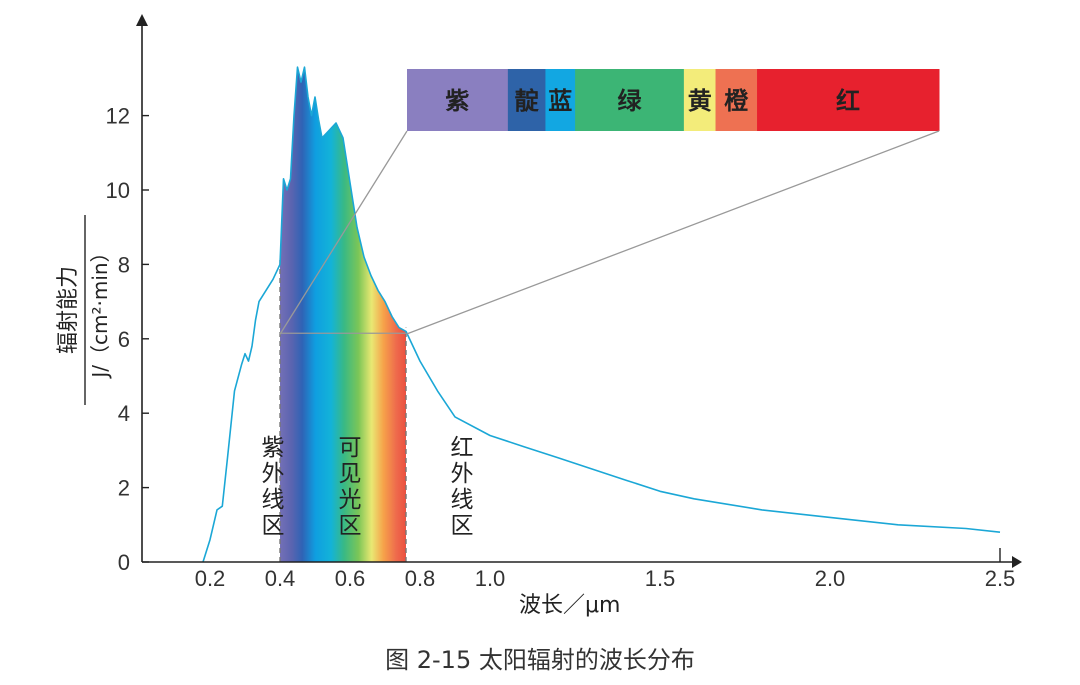  What do you see at coordinates (420, 578) in the screenshot?
I see `x-tick-label: 0.8` at bounding box center [420, 578].